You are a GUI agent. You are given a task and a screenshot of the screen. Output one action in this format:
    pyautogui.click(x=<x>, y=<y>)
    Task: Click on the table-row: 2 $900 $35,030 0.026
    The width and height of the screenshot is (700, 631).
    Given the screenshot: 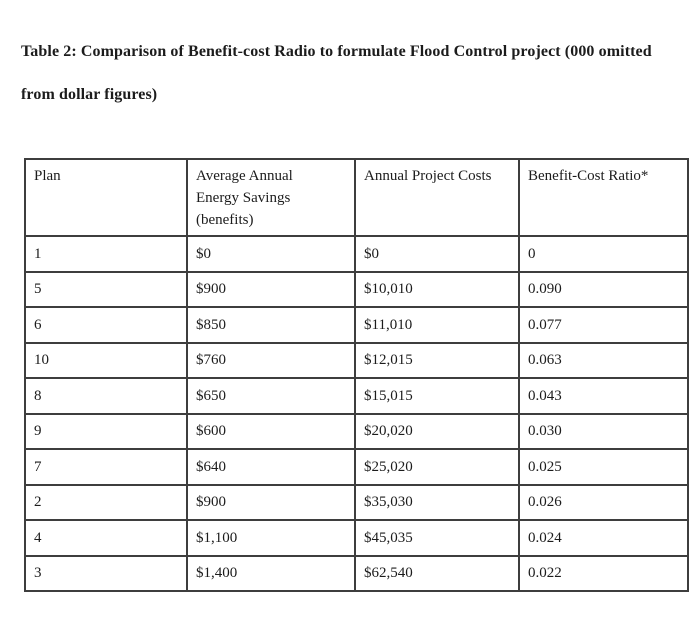 What is the action you would take?
    pyautogui.click(x=356, y=502)
    